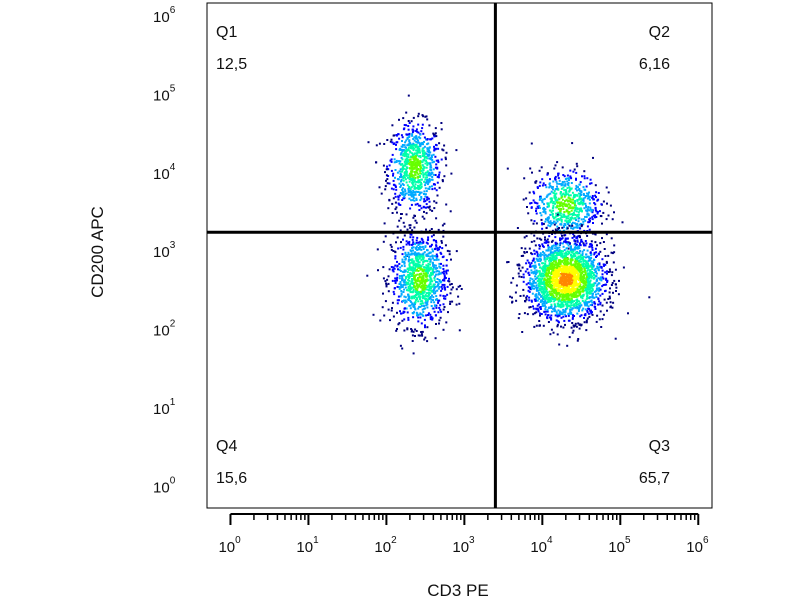 Image resolution: width=800 pixels, height=600 pixels. I want to click on y-tick-label: 102, so click(164, 329).